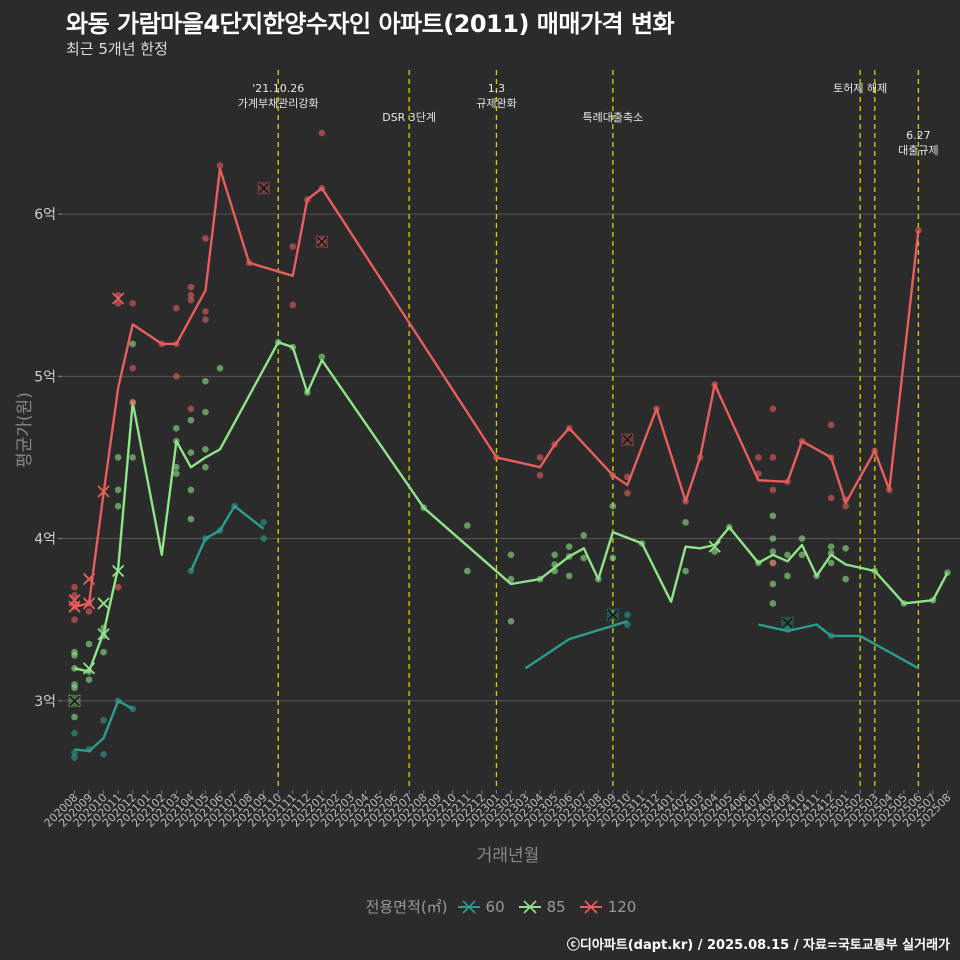 This screenshot has height=960, width=960. What do you see at coordinates (556, 906) in the screenshot?
I see `legend-label-85: 85` at bounding box center [556, 906].